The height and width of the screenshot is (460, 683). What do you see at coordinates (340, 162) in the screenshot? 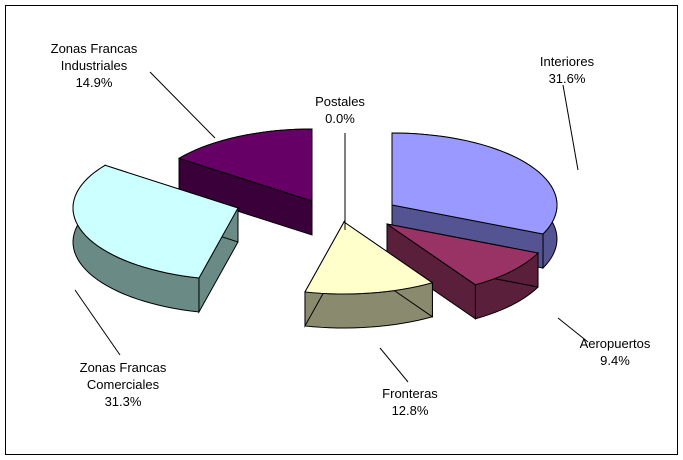
I see `data-label-postales: Postales 0.0%` at bounding box center [340, 162].